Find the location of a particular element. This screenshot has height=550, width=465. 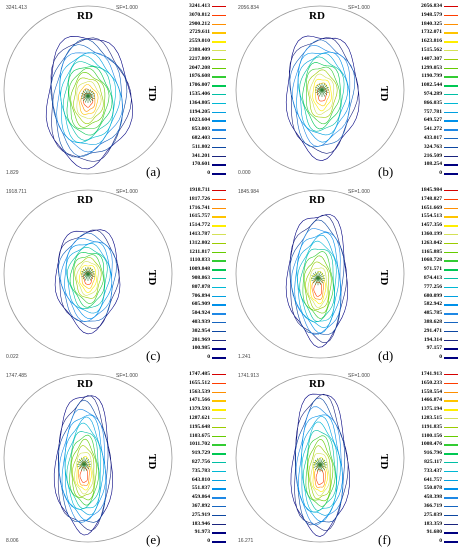

legend-value: 551.837 is located at coordinates (200, 488).